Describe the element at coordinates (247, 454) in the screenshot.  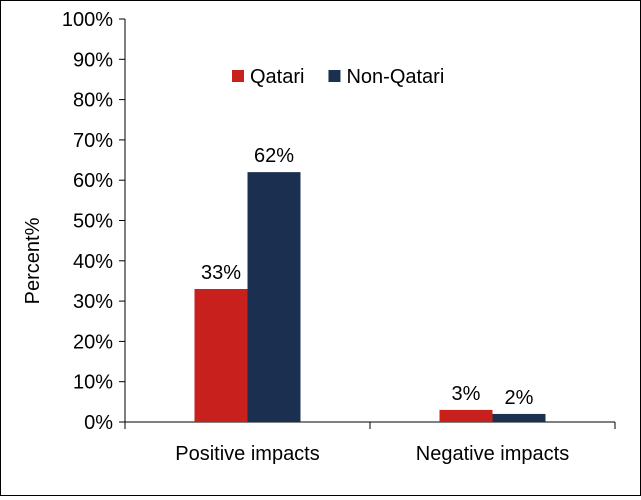
I see `x-tick-label: Positive impacts` at that location.